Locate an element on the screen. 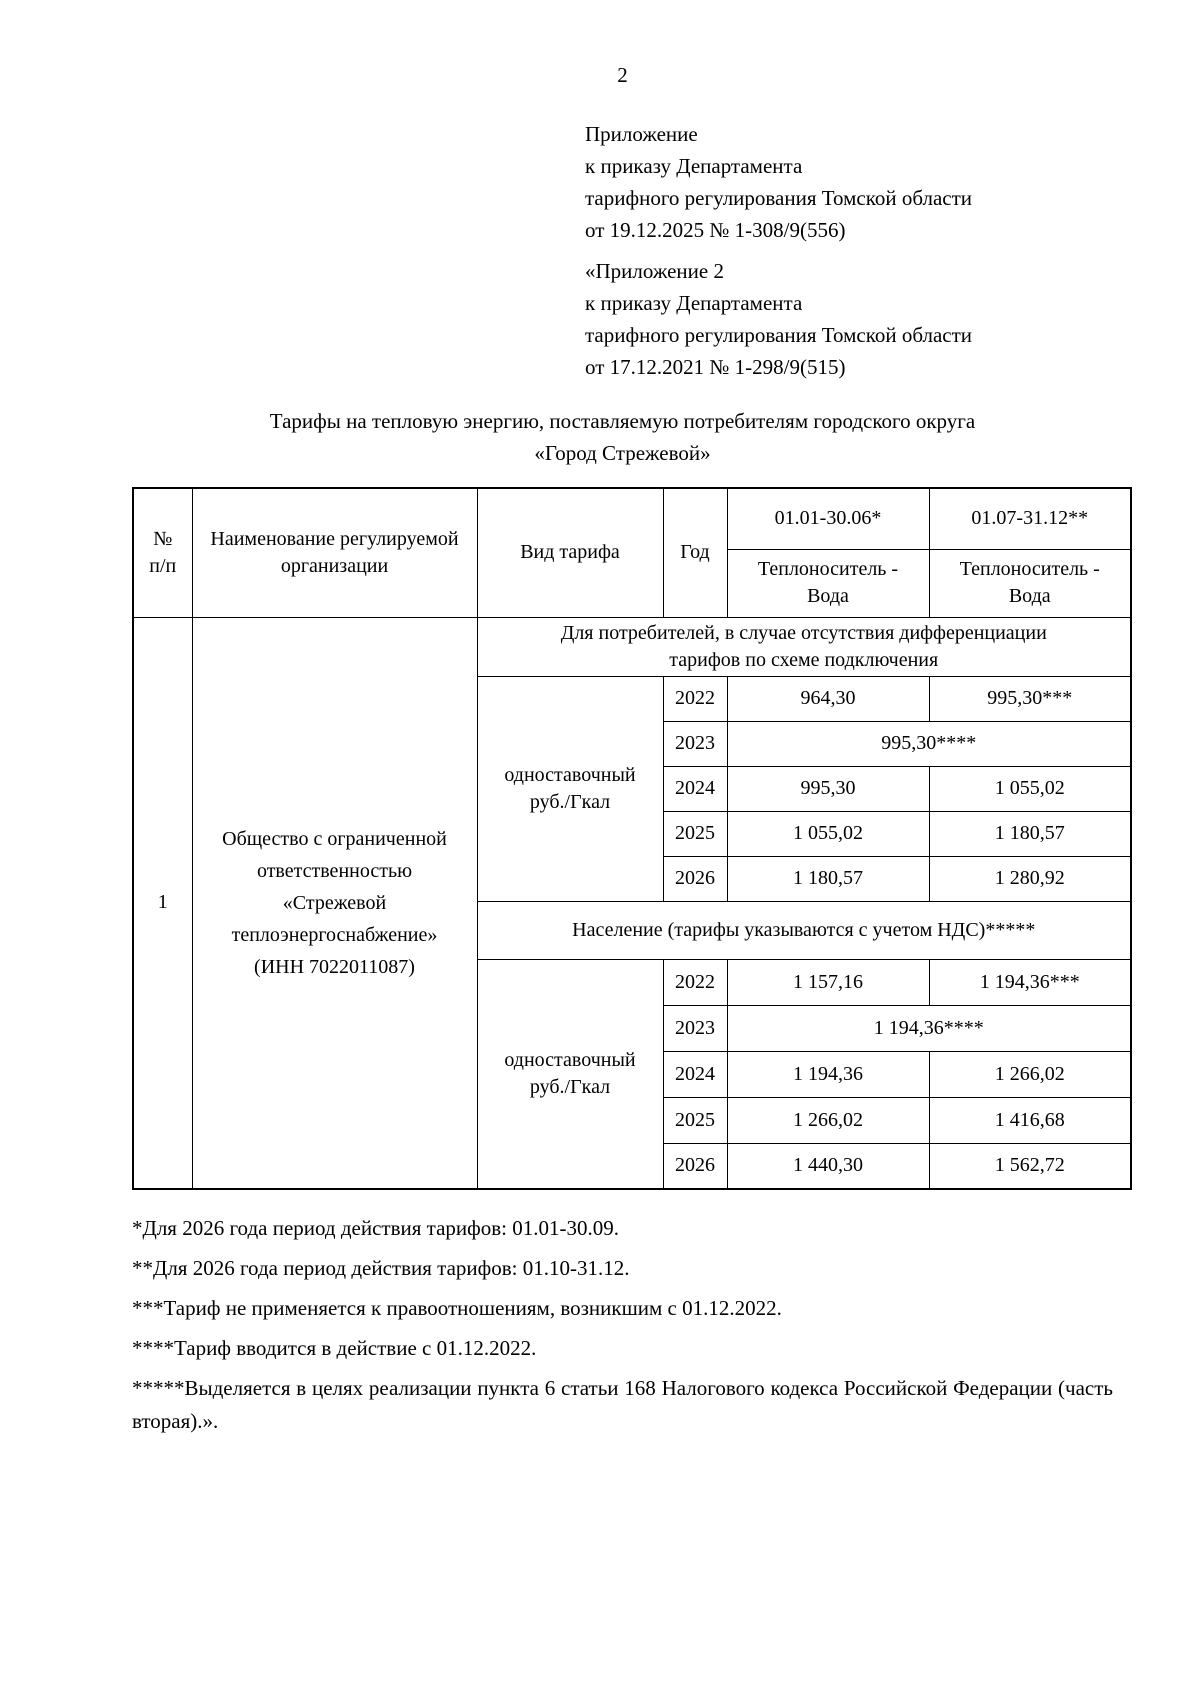 The image size is (1200, 1698). tariff-value-cell: 1 416,68 is located at coordinates (1030, 1120).